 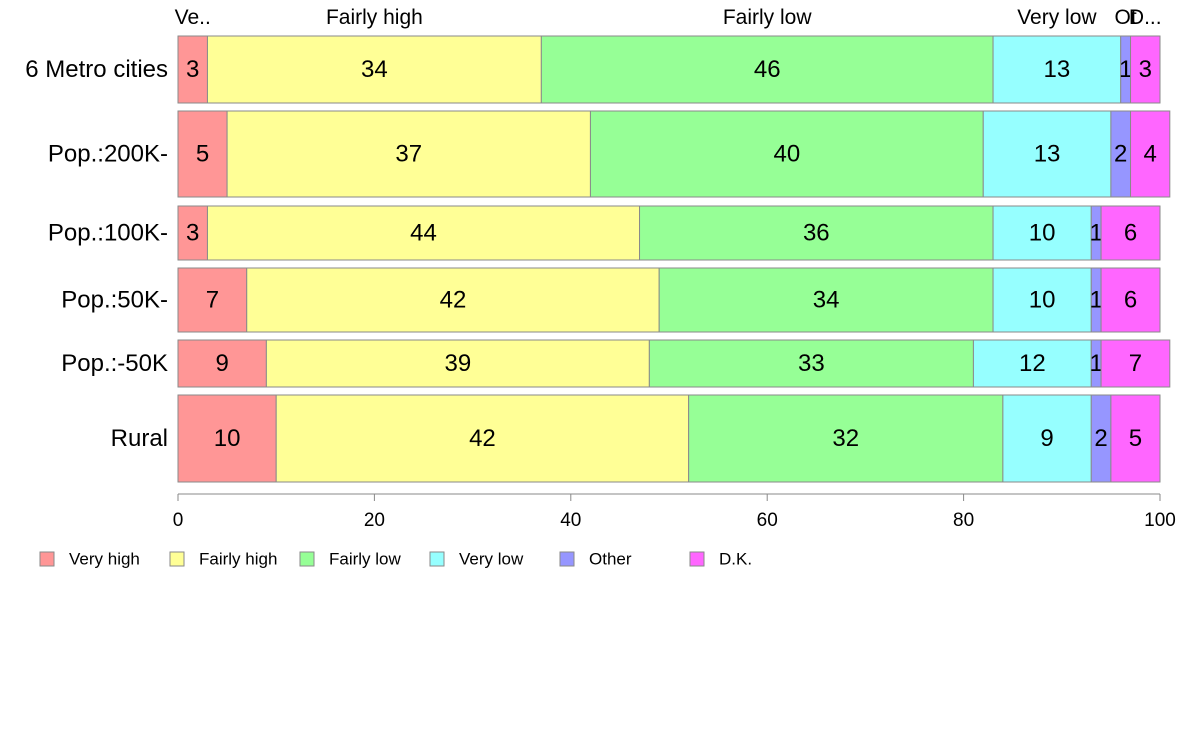 I want to click on x-tick-label: 40, so click(x=570, y=520).